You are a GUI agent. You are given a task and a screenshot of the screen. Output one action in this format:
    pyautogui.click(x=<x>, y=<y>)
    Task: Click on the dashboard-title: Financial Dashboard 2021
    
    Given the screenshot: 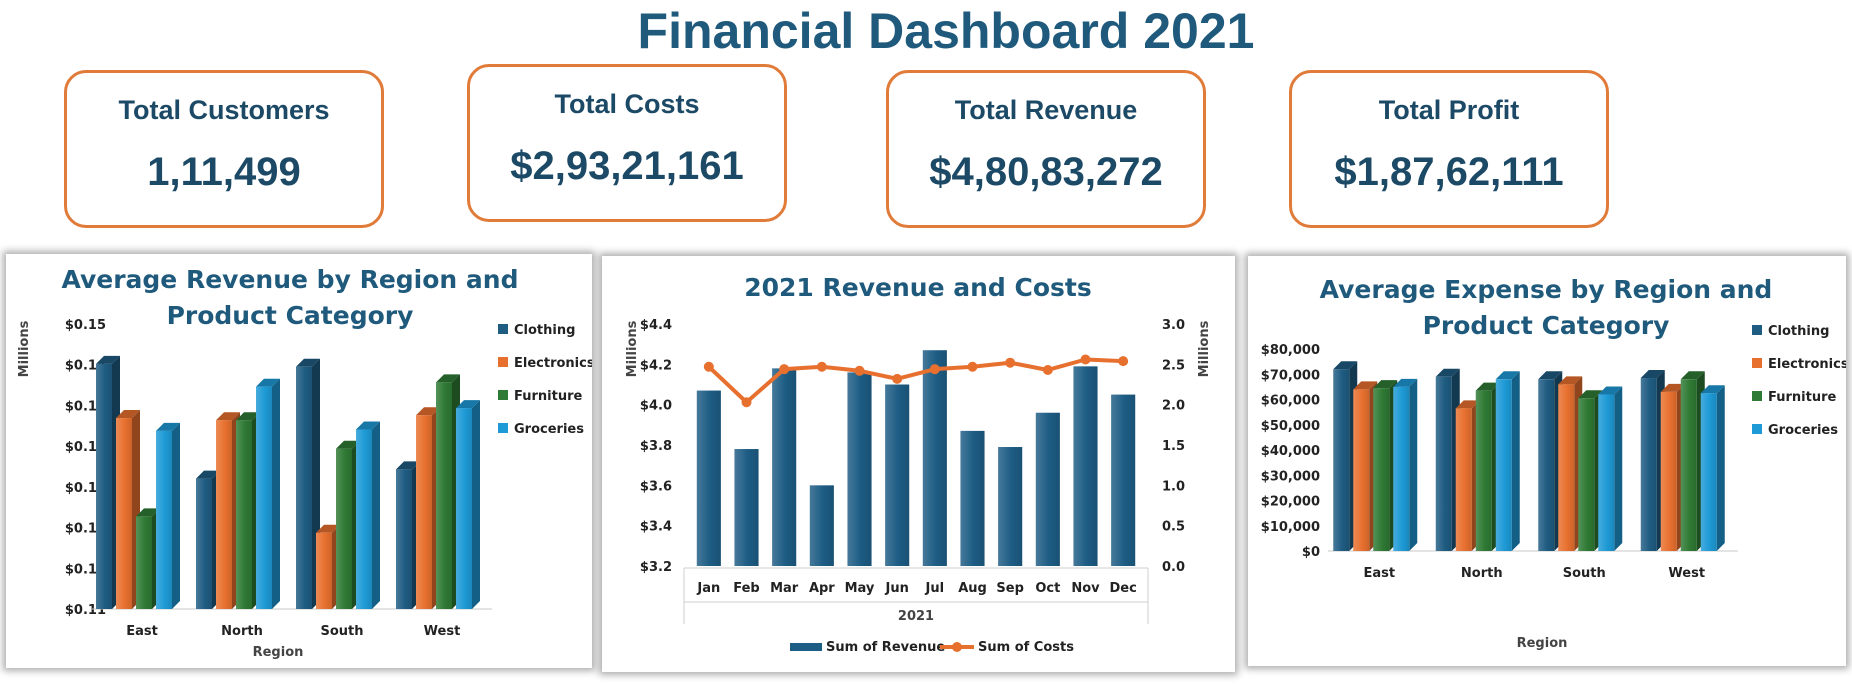 What is the action you would take?
    pyautogui.click(x=946, y=31)
    